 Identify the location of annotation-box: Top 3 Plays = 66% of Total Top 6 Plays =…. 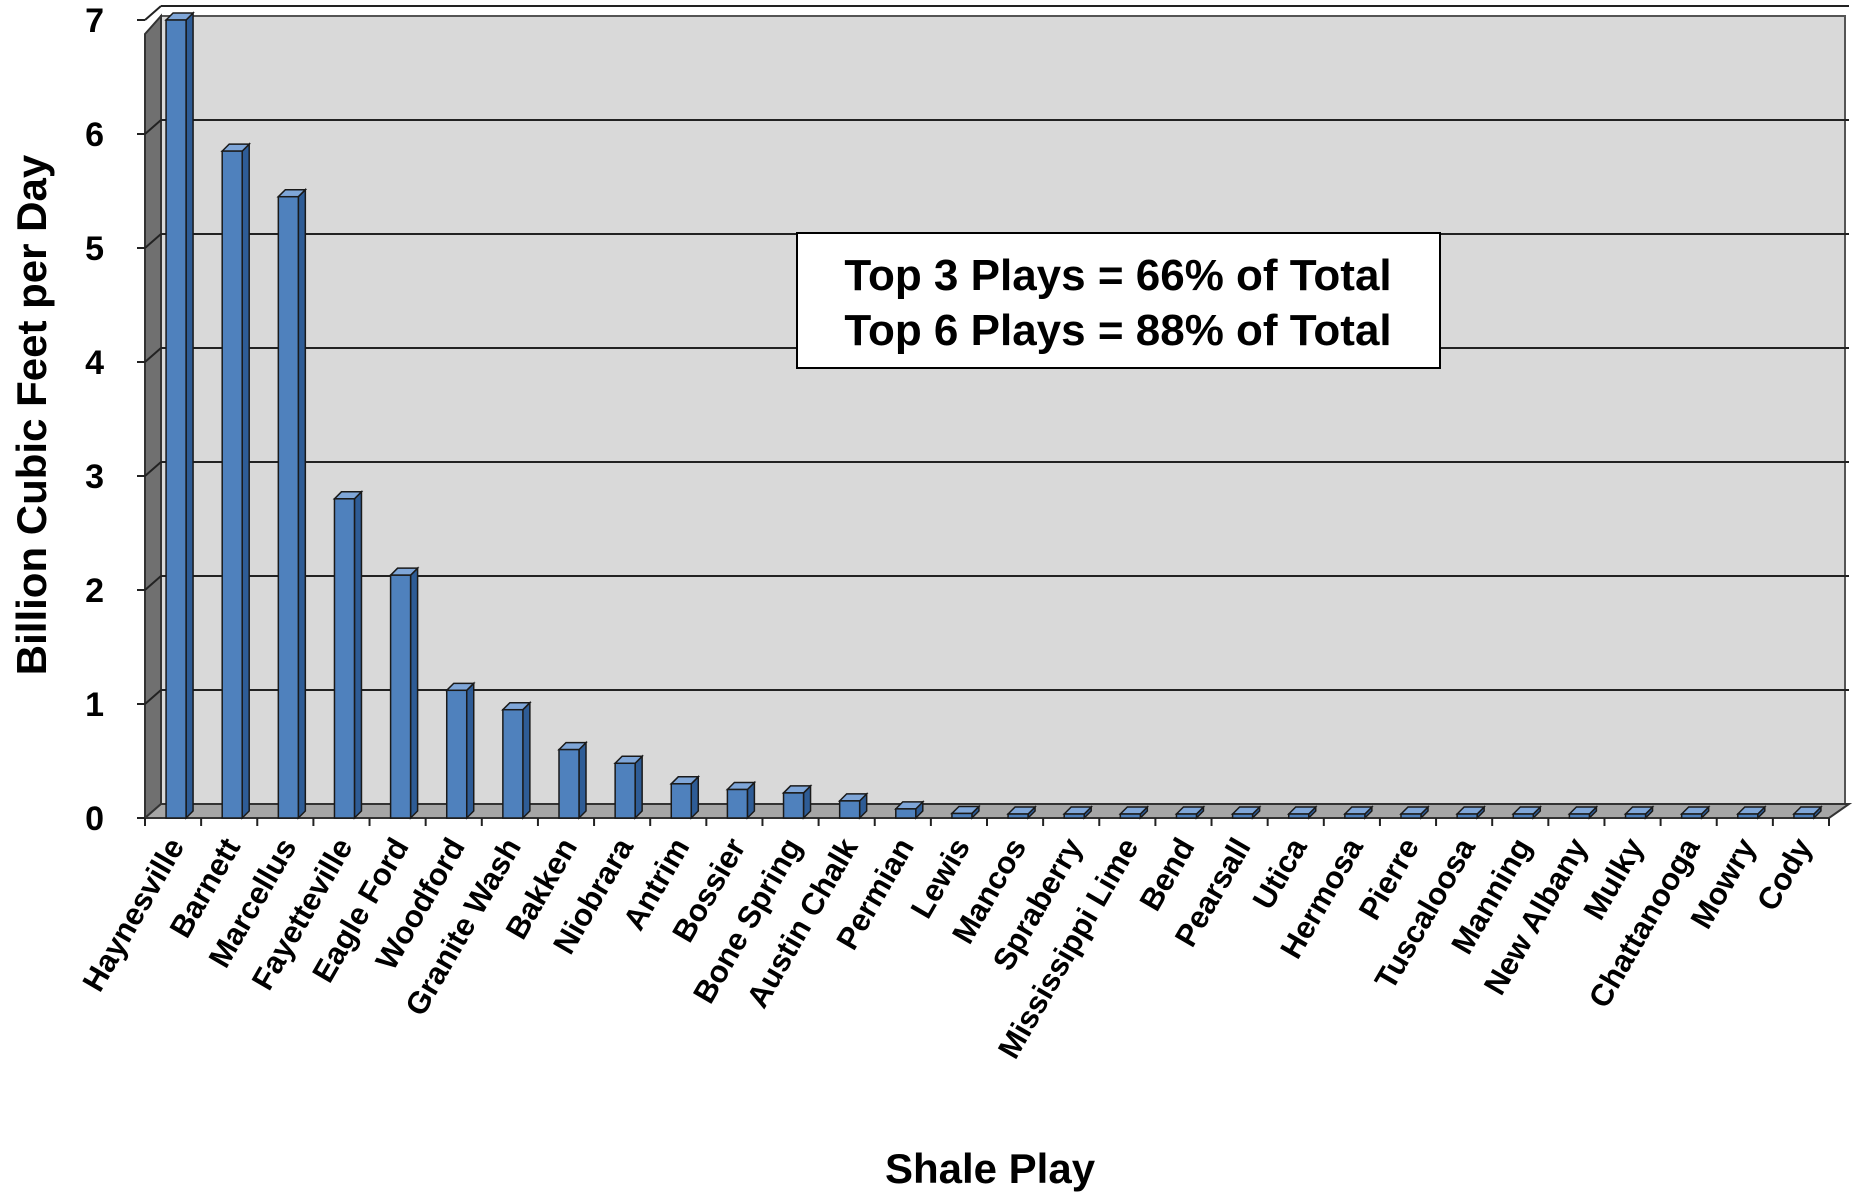
(1118, 300).